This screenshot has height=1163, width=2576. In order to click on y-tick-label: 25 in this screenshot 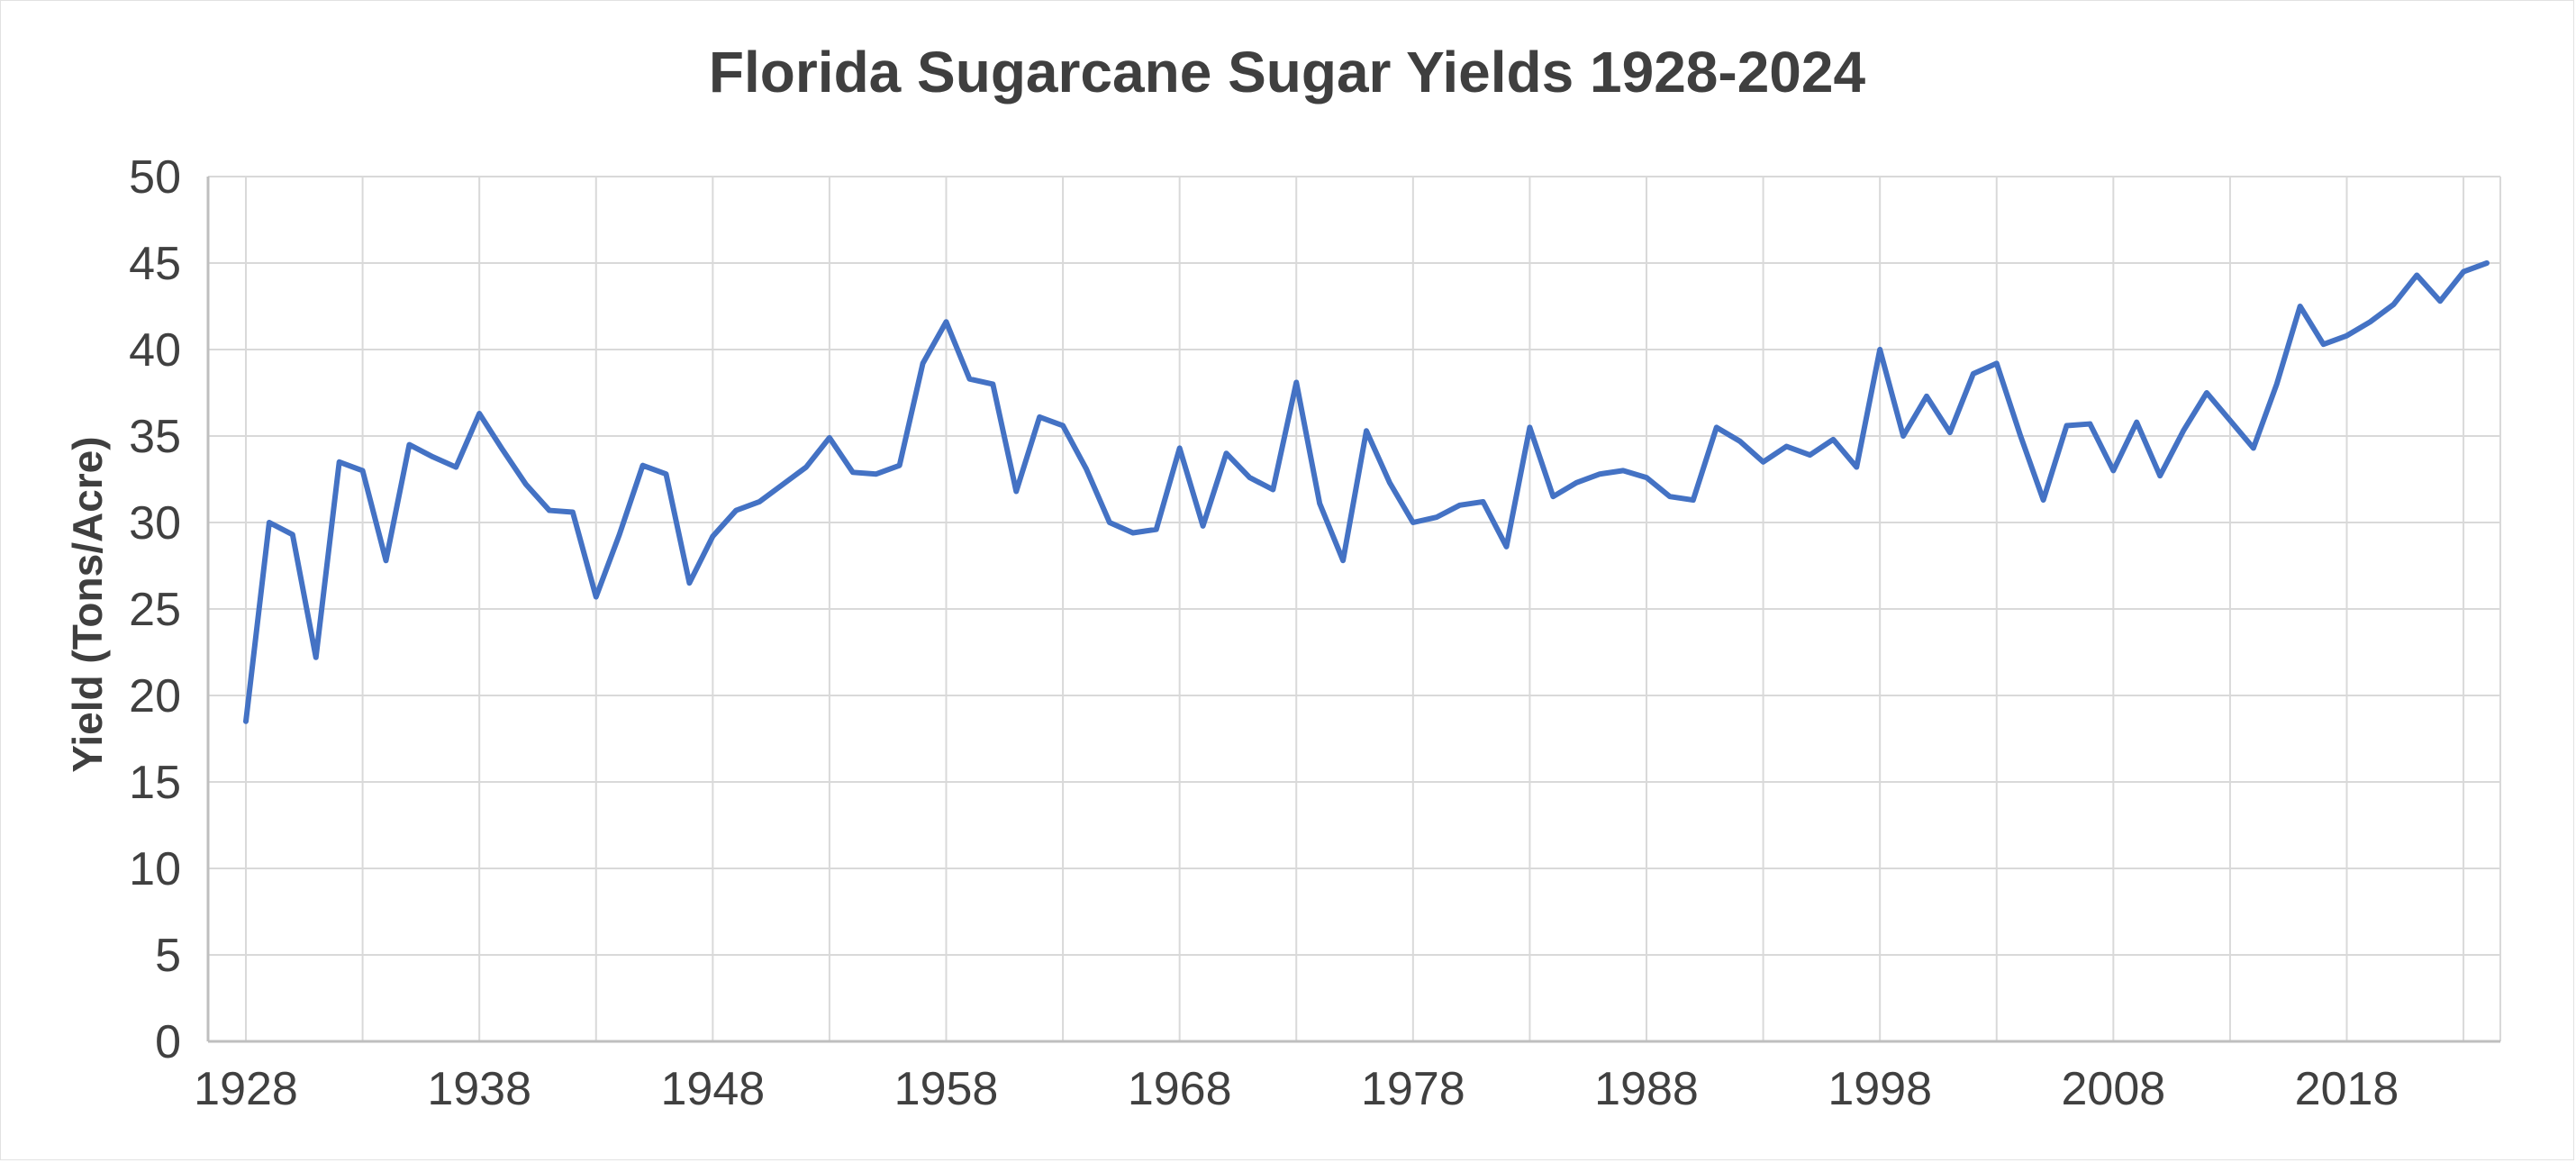, I will do `click(155, 610)`.